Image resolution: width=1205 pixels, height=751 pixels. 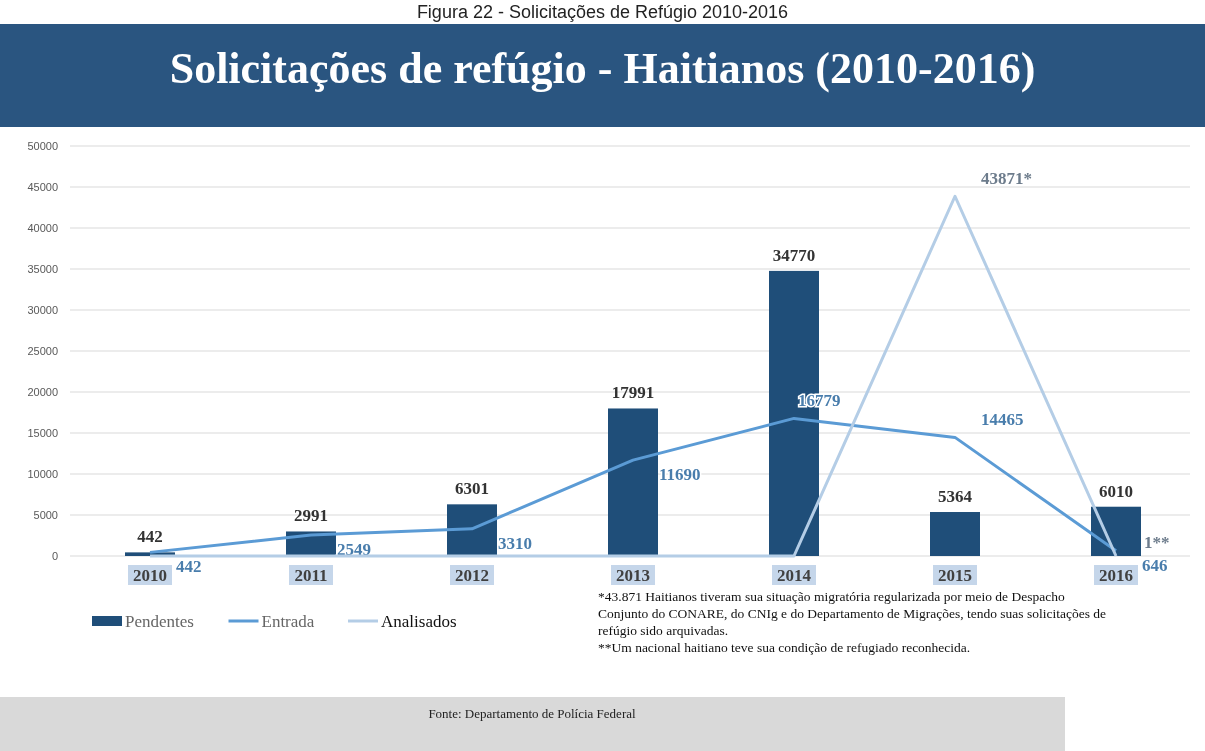 What do you see at coordinates (54, 556) in the screenshot?
I see `y-tick-label: 0` at bounding box center [54, 556].